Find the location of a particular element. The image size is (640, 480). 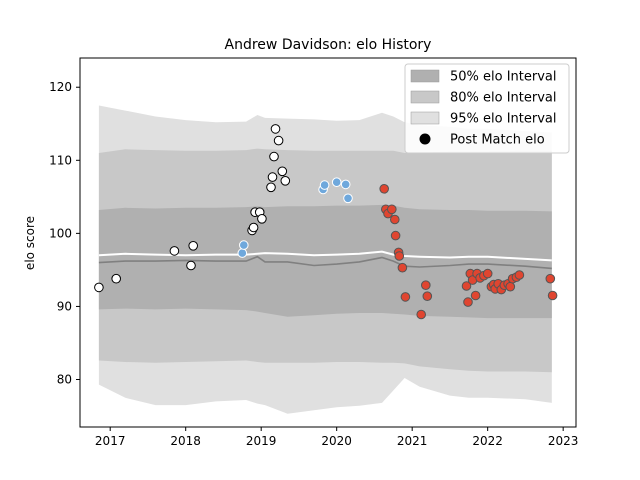

y-tick-label: 90 is located at coordinates (64, 306).